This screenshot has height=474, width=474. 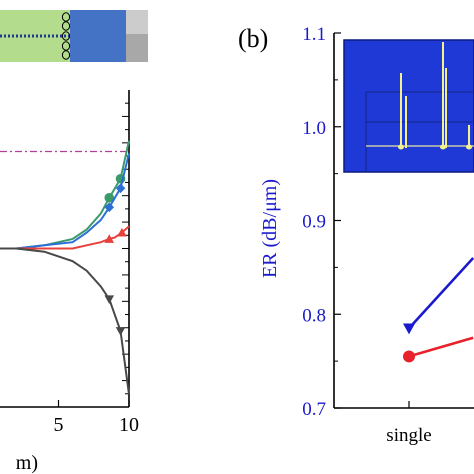 I want to click on panel-b-y-axis-label: ER (dB/μm), so click(x=270, y=228).